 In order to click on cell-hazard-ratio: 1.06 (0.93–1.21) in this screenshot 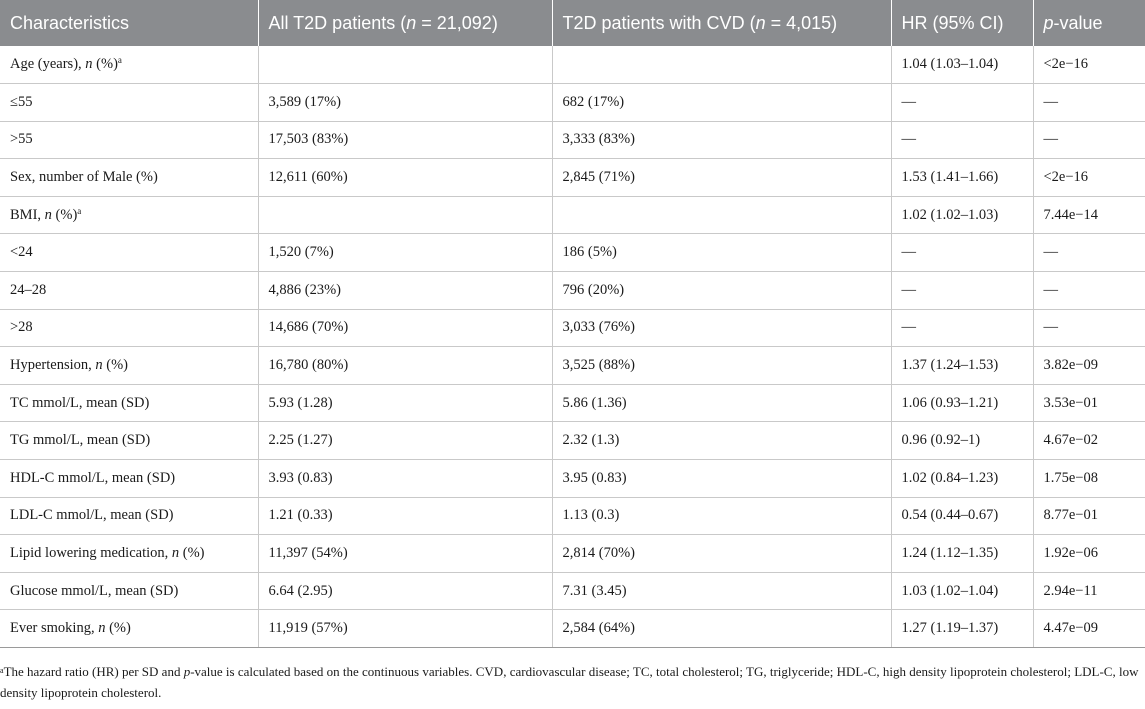, I will do `click(962, 403)`.